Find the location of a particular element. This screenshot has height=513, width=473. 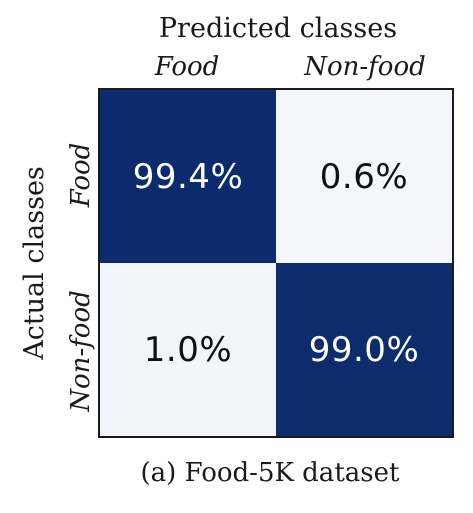

side-axis-title: Actual classes is located at coordinates (34, 263).